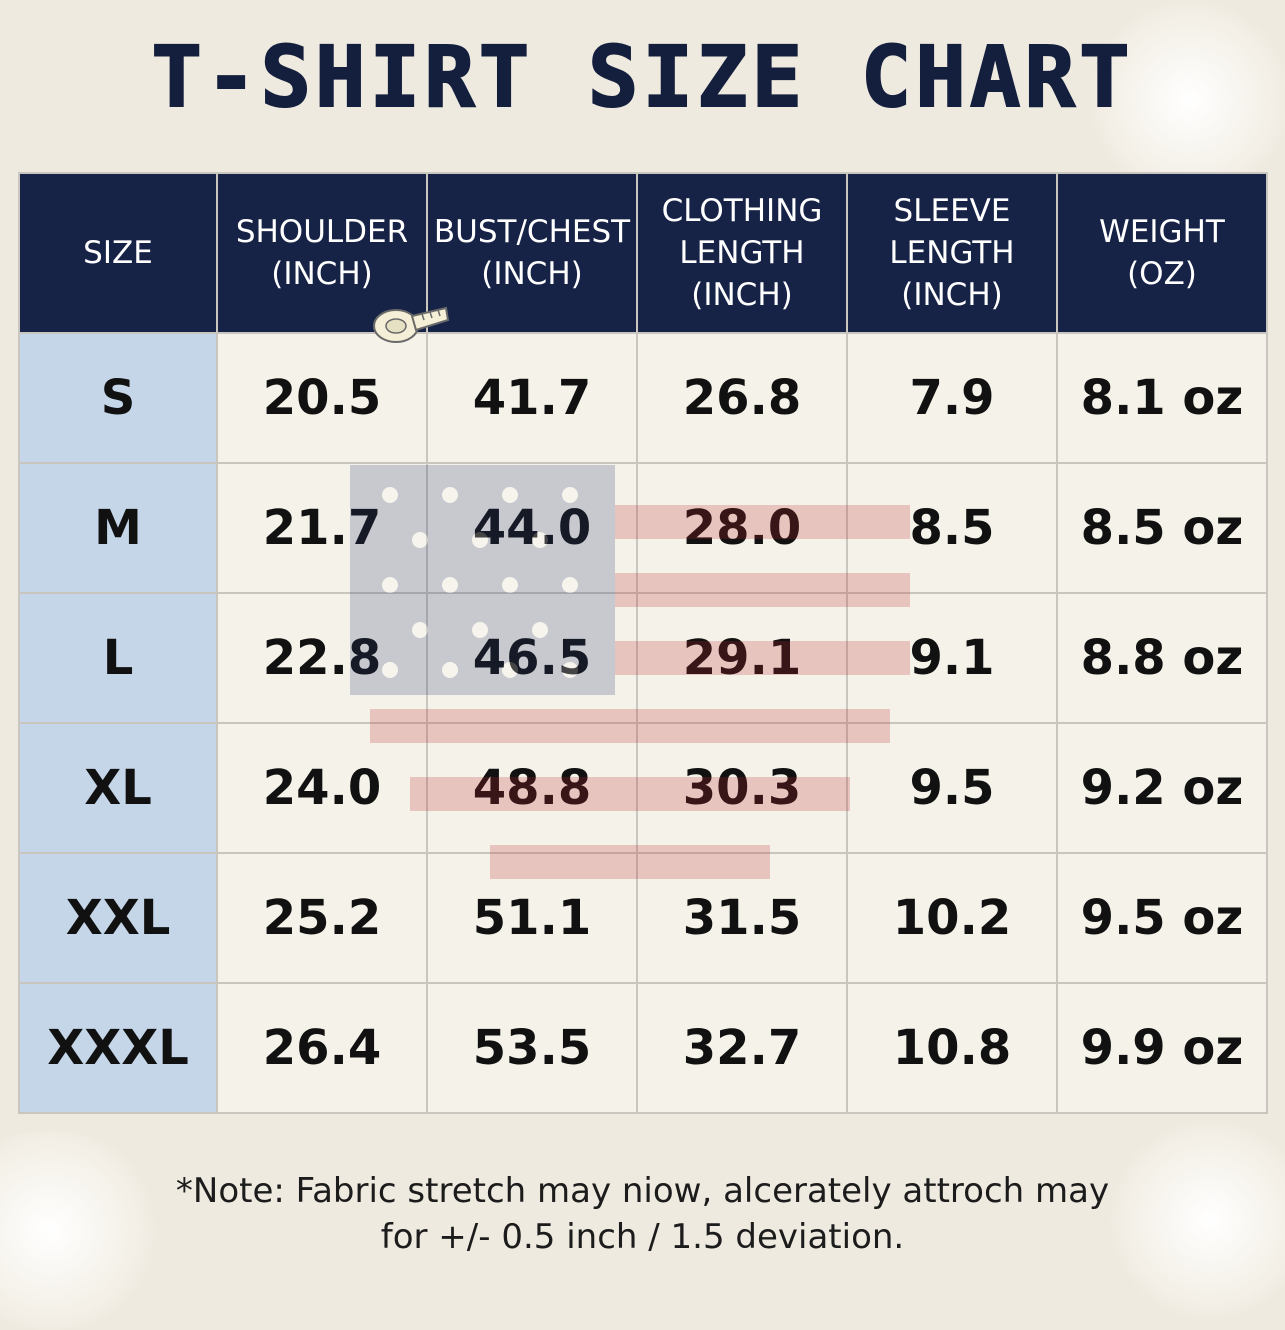 This screenshot has width=1285, height=1330. Describe the element at coordinates (952, 211) in the screenshot. I see `column-header-line: SLEEVE` at that location.